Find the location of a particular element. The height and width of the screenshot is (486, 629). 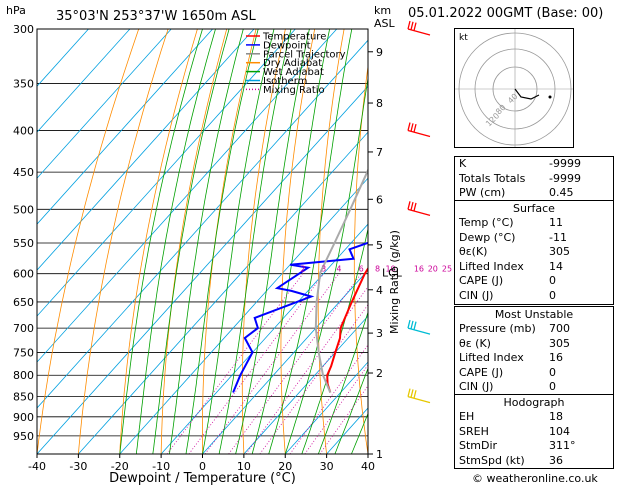

surface-row: CAPE (J) 0 is located at coordinates (534, 281).